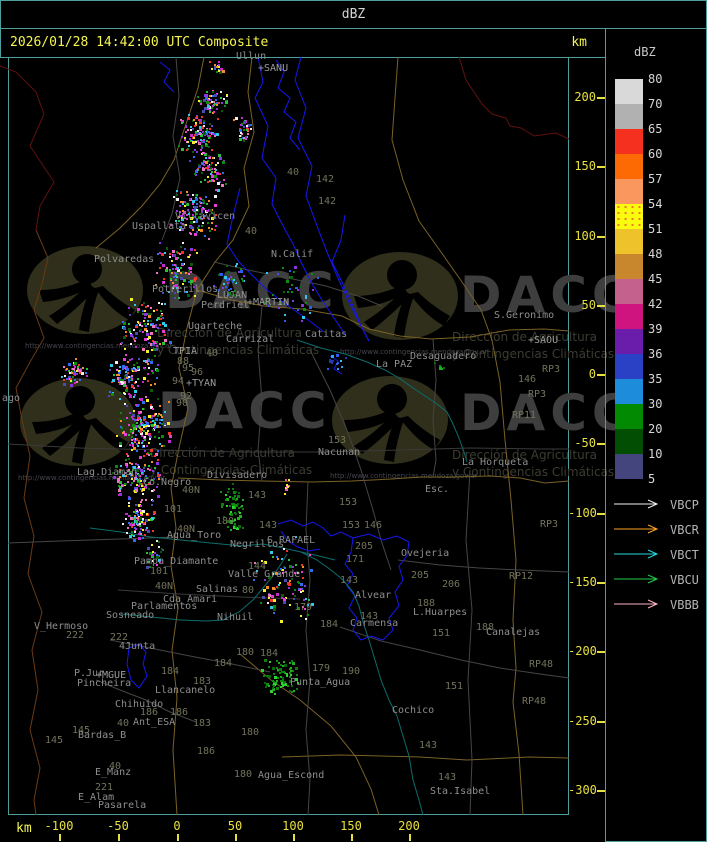  What do you see at coordinates (543, 340) in the screenshot?
I see `station-label: +SAOU` at bounding box center [543, 340].